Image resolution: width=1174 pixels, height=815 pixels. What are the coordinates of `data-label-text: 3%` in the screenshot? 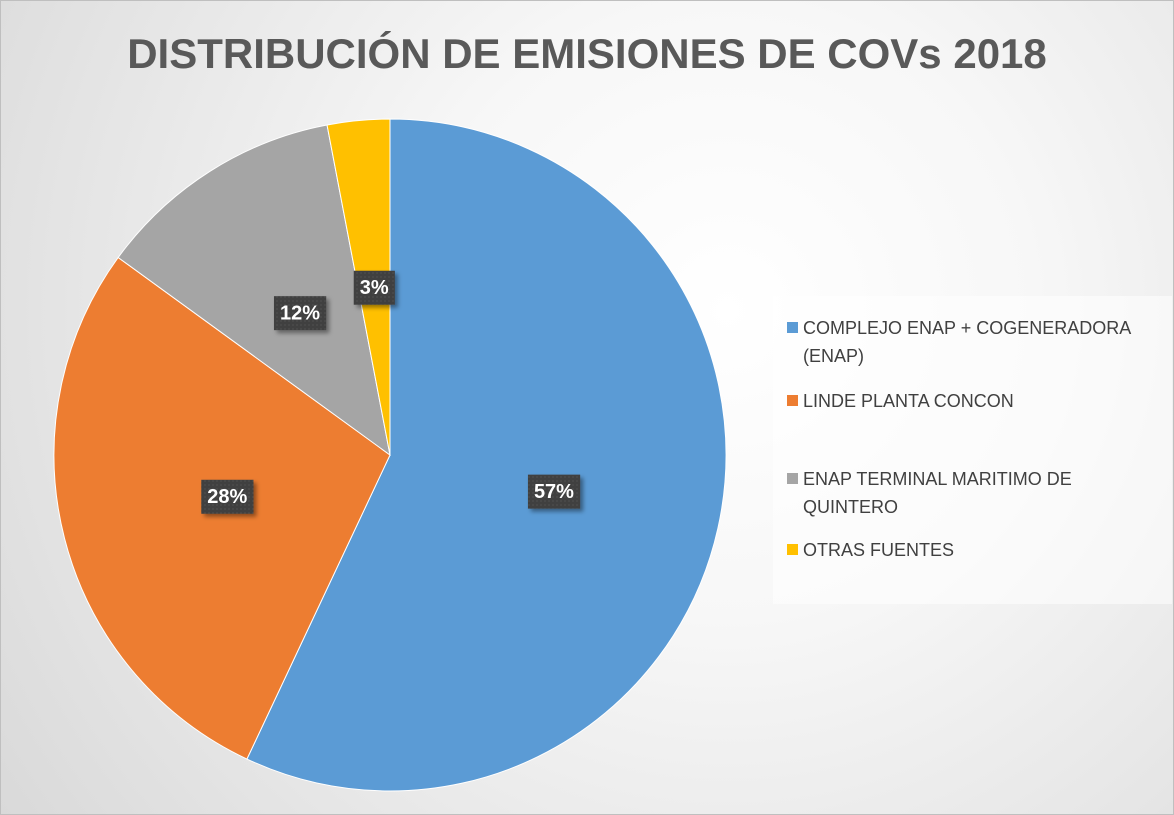 It's located at (374, 288).